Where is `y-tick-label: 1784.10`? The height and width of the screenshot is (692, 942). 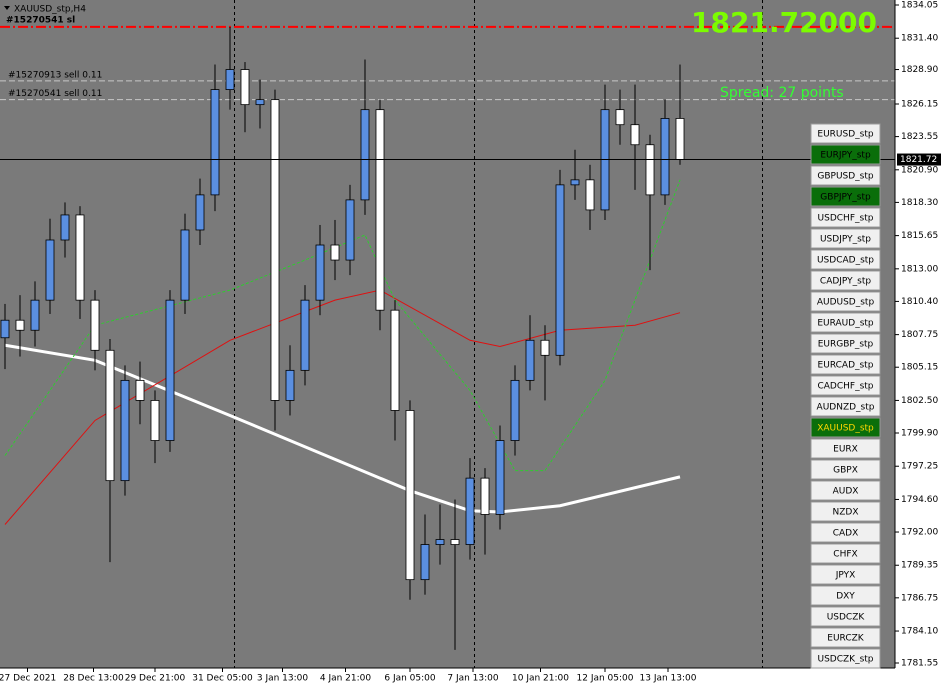
y-tick-label: 1784.10 is located at coordinates (919, 632).